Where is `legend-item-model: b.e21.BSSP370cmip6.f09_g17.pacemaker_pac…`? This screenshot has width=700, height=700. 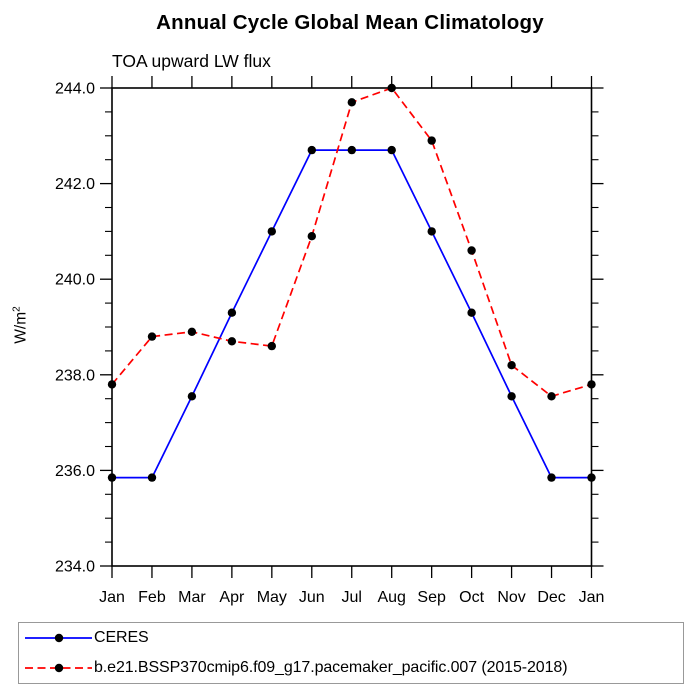 legend-item-model: b.e21.BSSP370cmip6.f09_g17.pacemaker_pac… is located at coordinates (351, 668).